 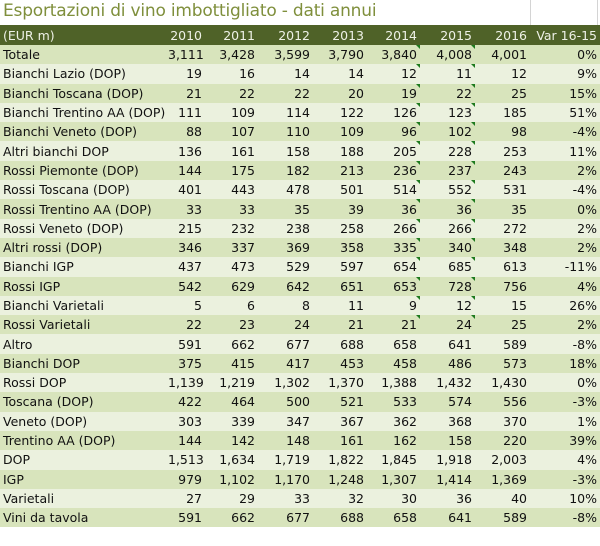 What do you see at coordinates (565, 247) in the screenshot?
I see `variance-cell: 2%` at bounding box center [565, 247].